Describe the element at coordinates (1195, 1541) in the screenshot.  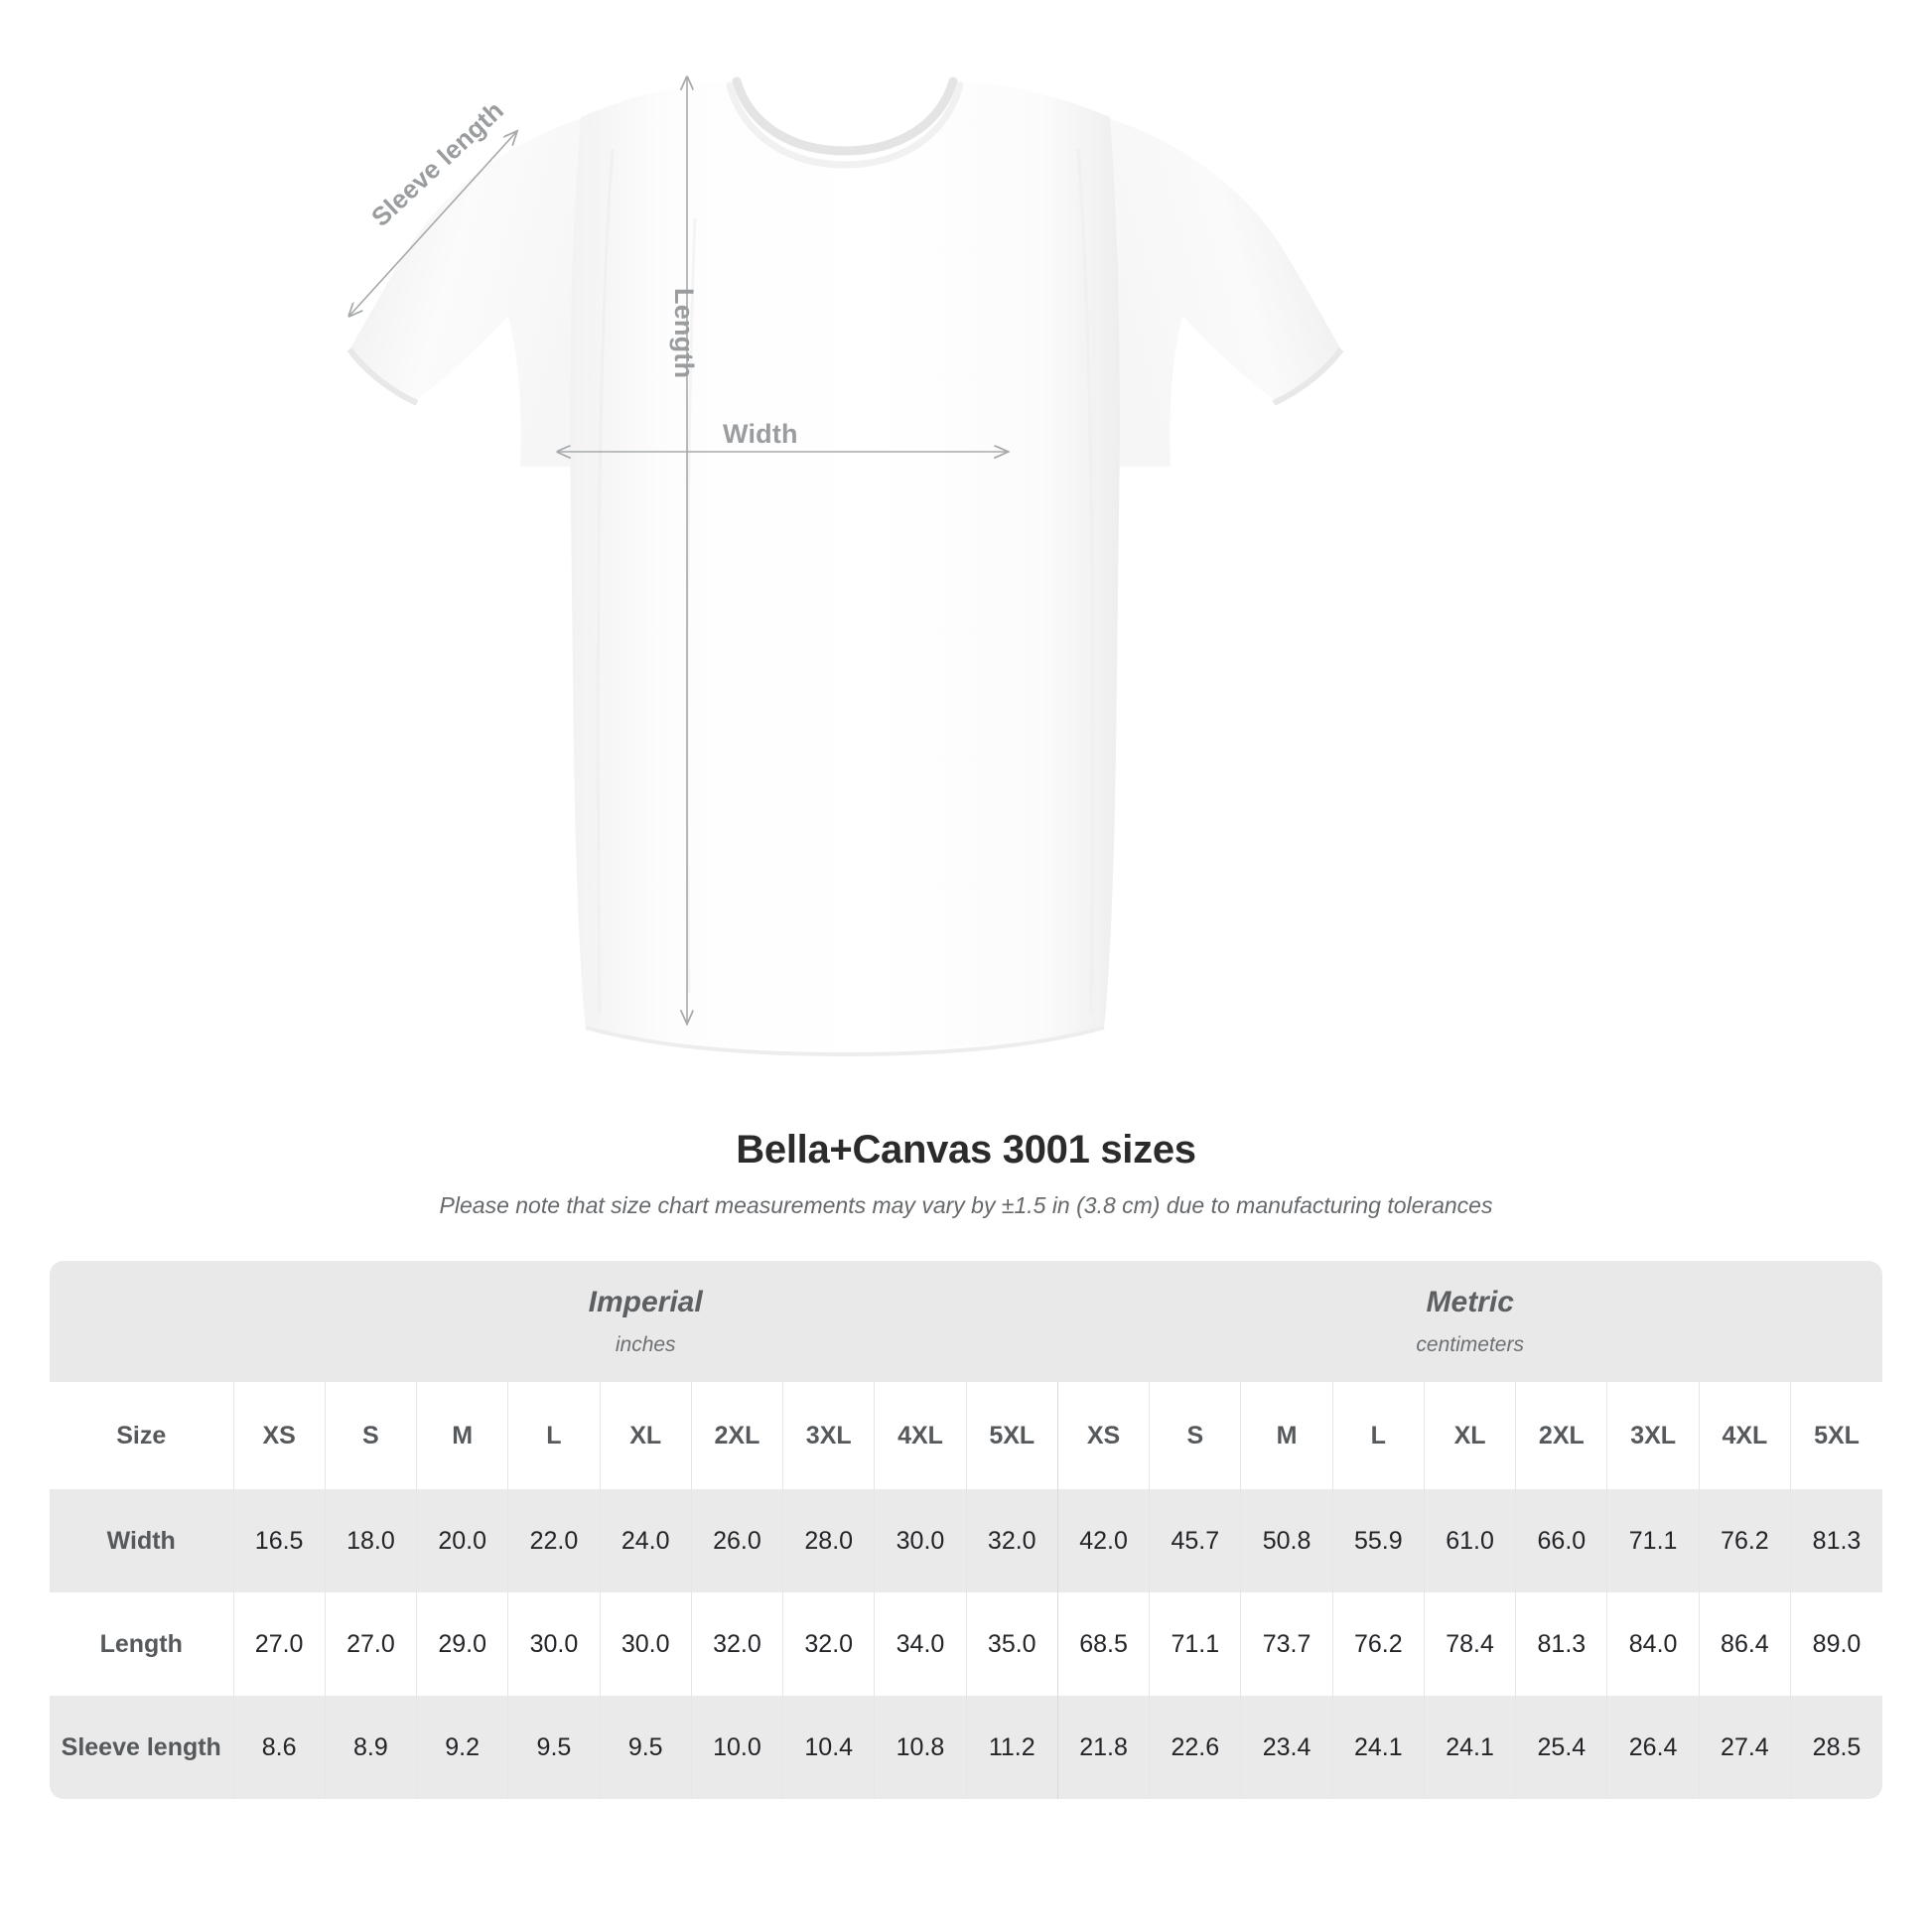
I see `table-cell: 45.7` at that location.